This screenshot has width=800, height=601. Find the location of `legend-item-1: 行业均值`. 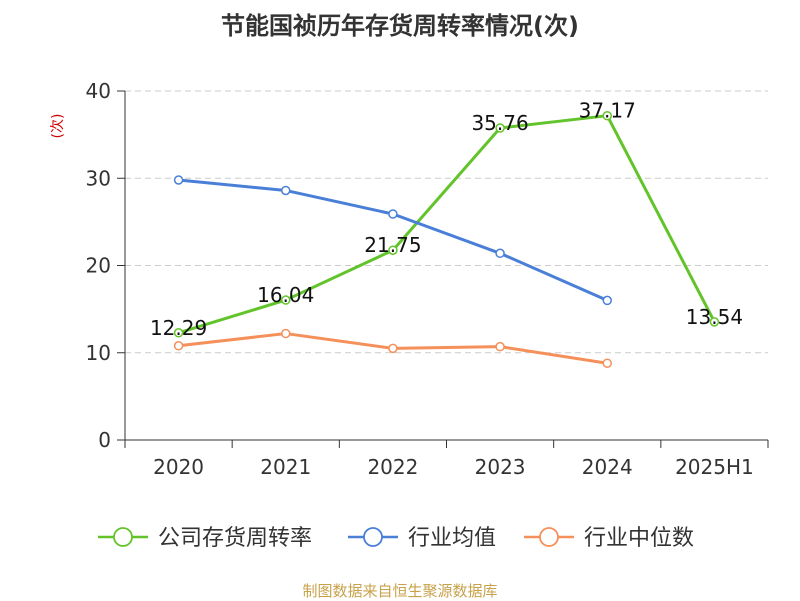

legend-item-1: 行业均值 is located at coordinates (422, 538).